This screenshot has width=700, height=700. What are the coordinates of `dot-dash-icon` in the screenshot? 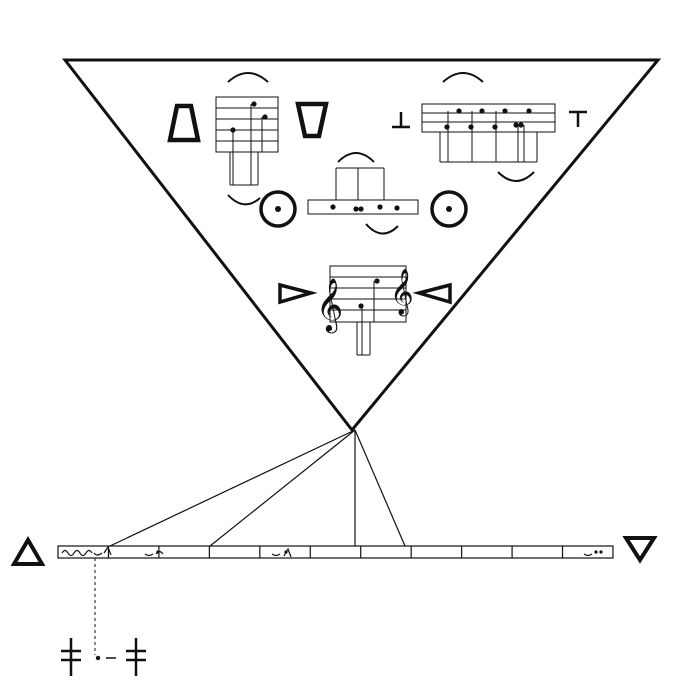 It's located at (105, 658).